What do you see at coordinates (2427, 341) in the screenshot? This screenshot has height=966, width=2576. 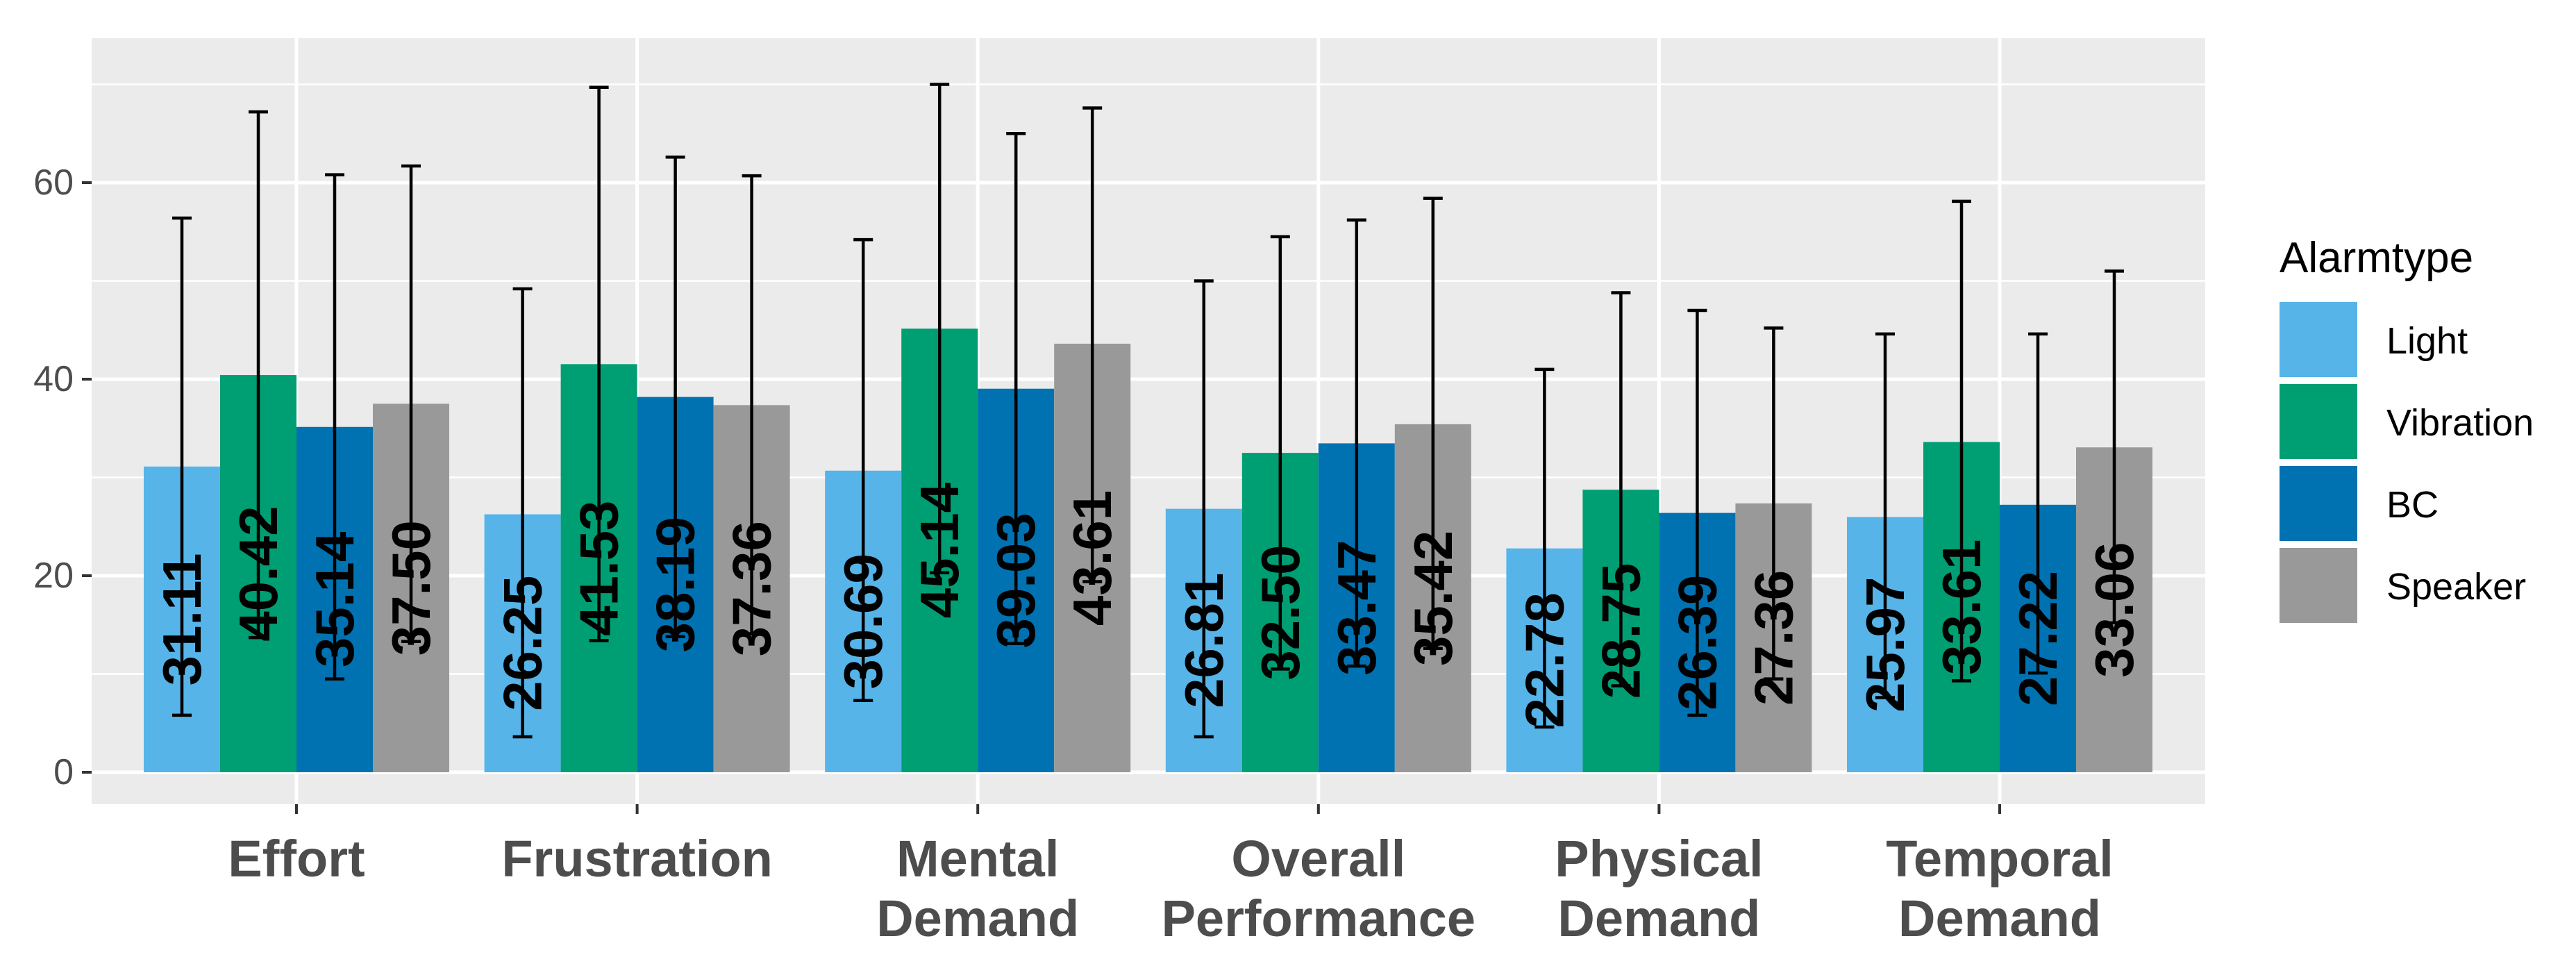 I see `legend-label: Light` at bounding box center [2427, 341].